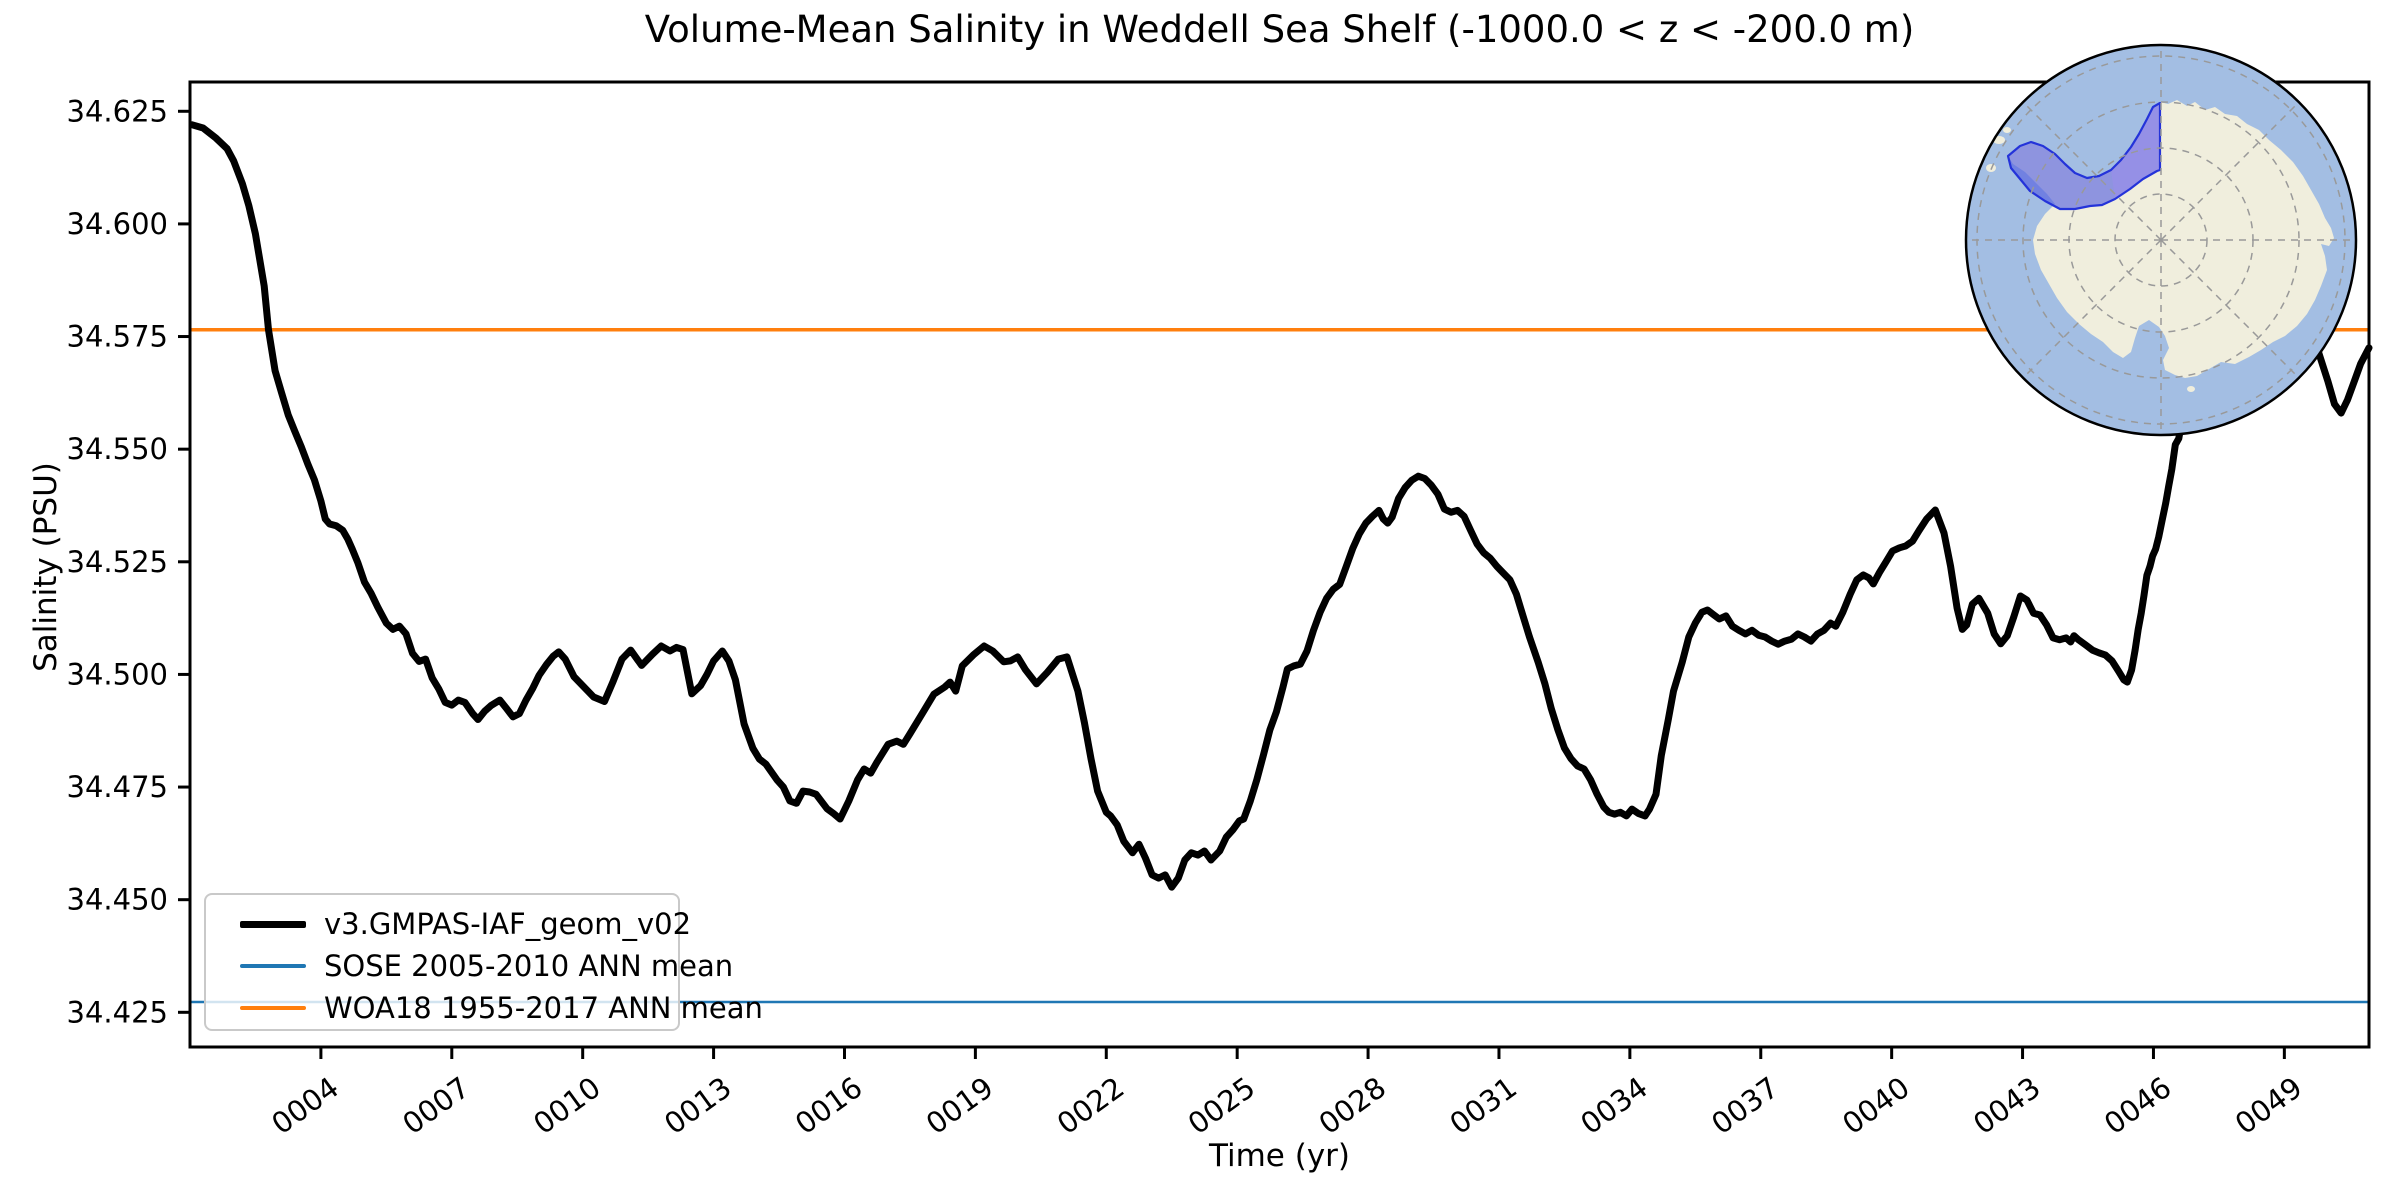 The width and height of the screenshot is (2400, 1200). Describe the element at coordinates (567, 1105) in the screenshot. I see `x-tick-label: 0010` at that location.